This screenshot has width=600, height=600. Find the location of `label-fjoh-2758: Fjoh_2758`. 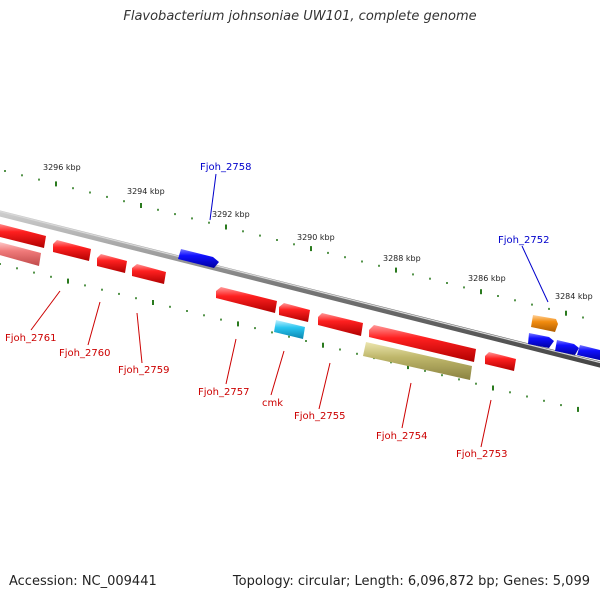

label-fjoh-2758: Fjoh_2758 is located at coordinates (225, 167).